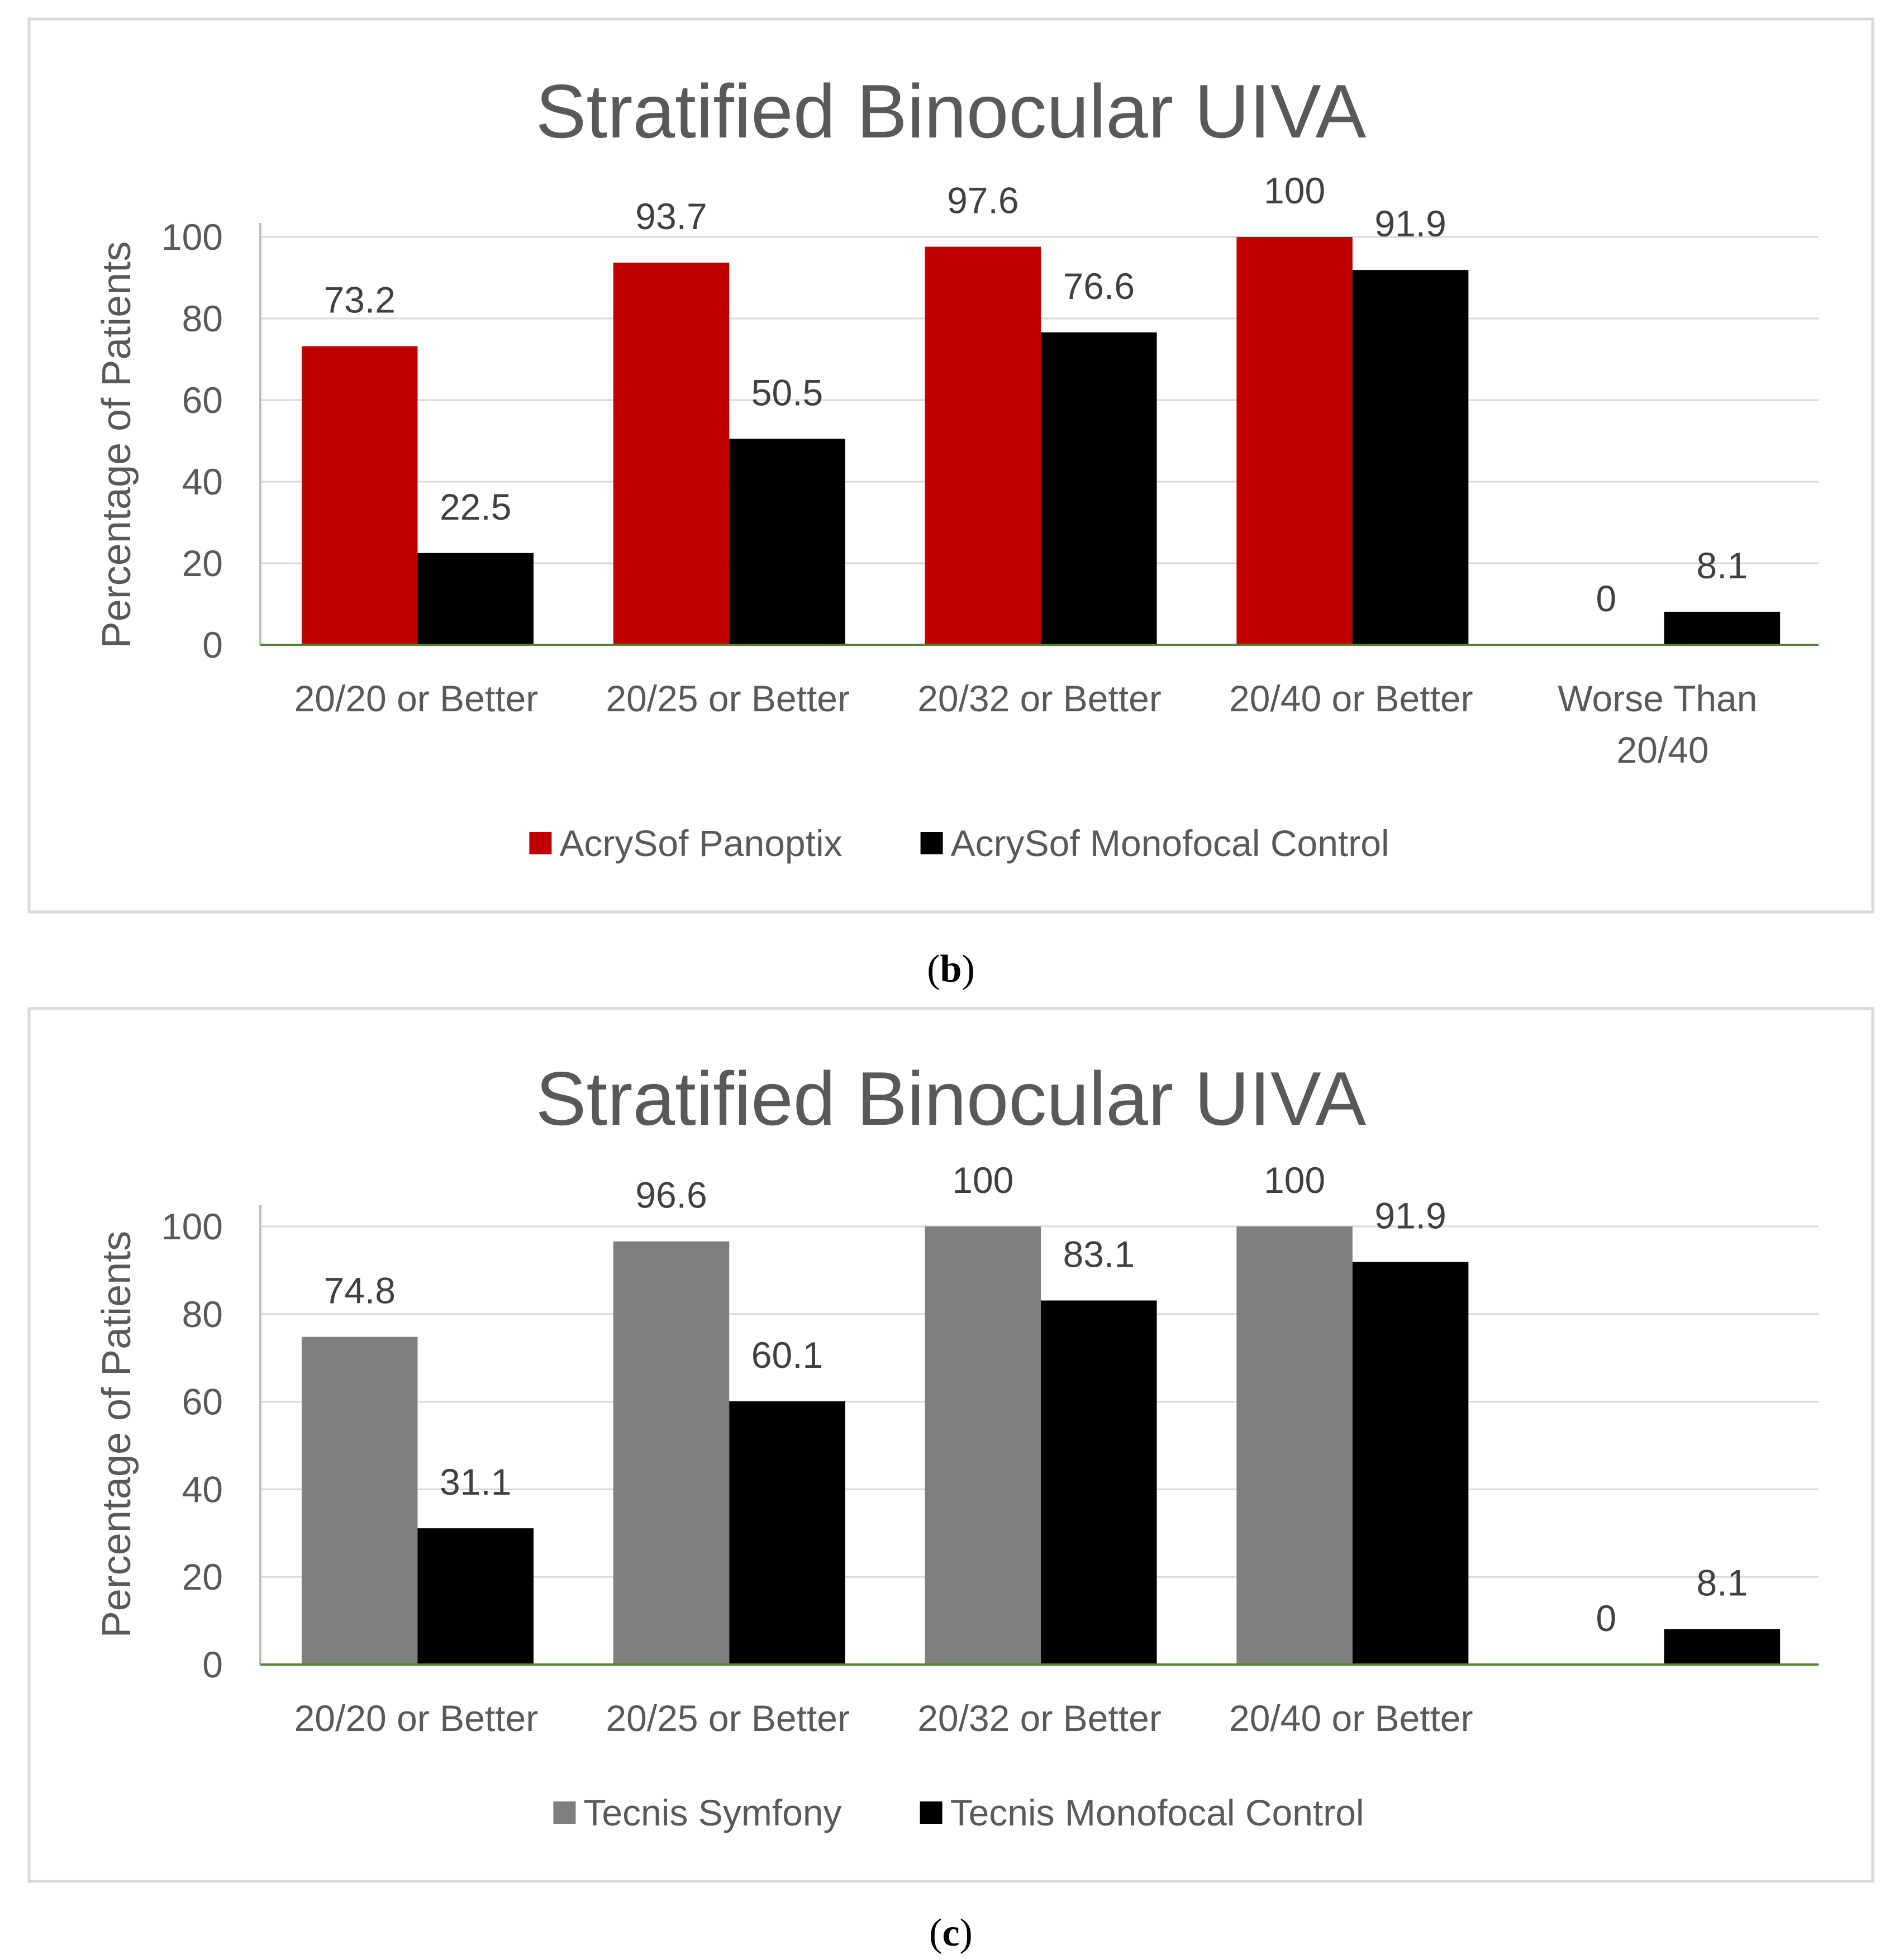 Image resolution: width=1904 pixels, height=1959 pixels. I want to click on data-label: 50.5, so click(787, 392).